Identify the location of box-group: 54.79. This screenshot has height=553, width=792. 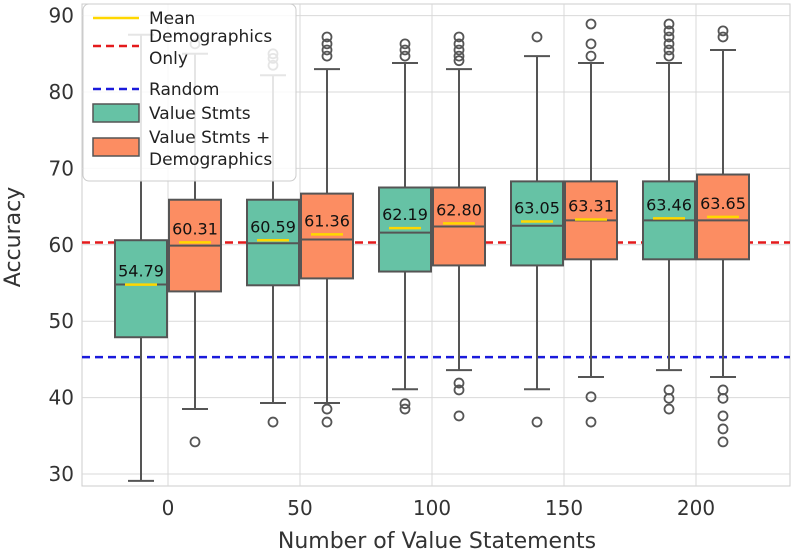
(141, 257).